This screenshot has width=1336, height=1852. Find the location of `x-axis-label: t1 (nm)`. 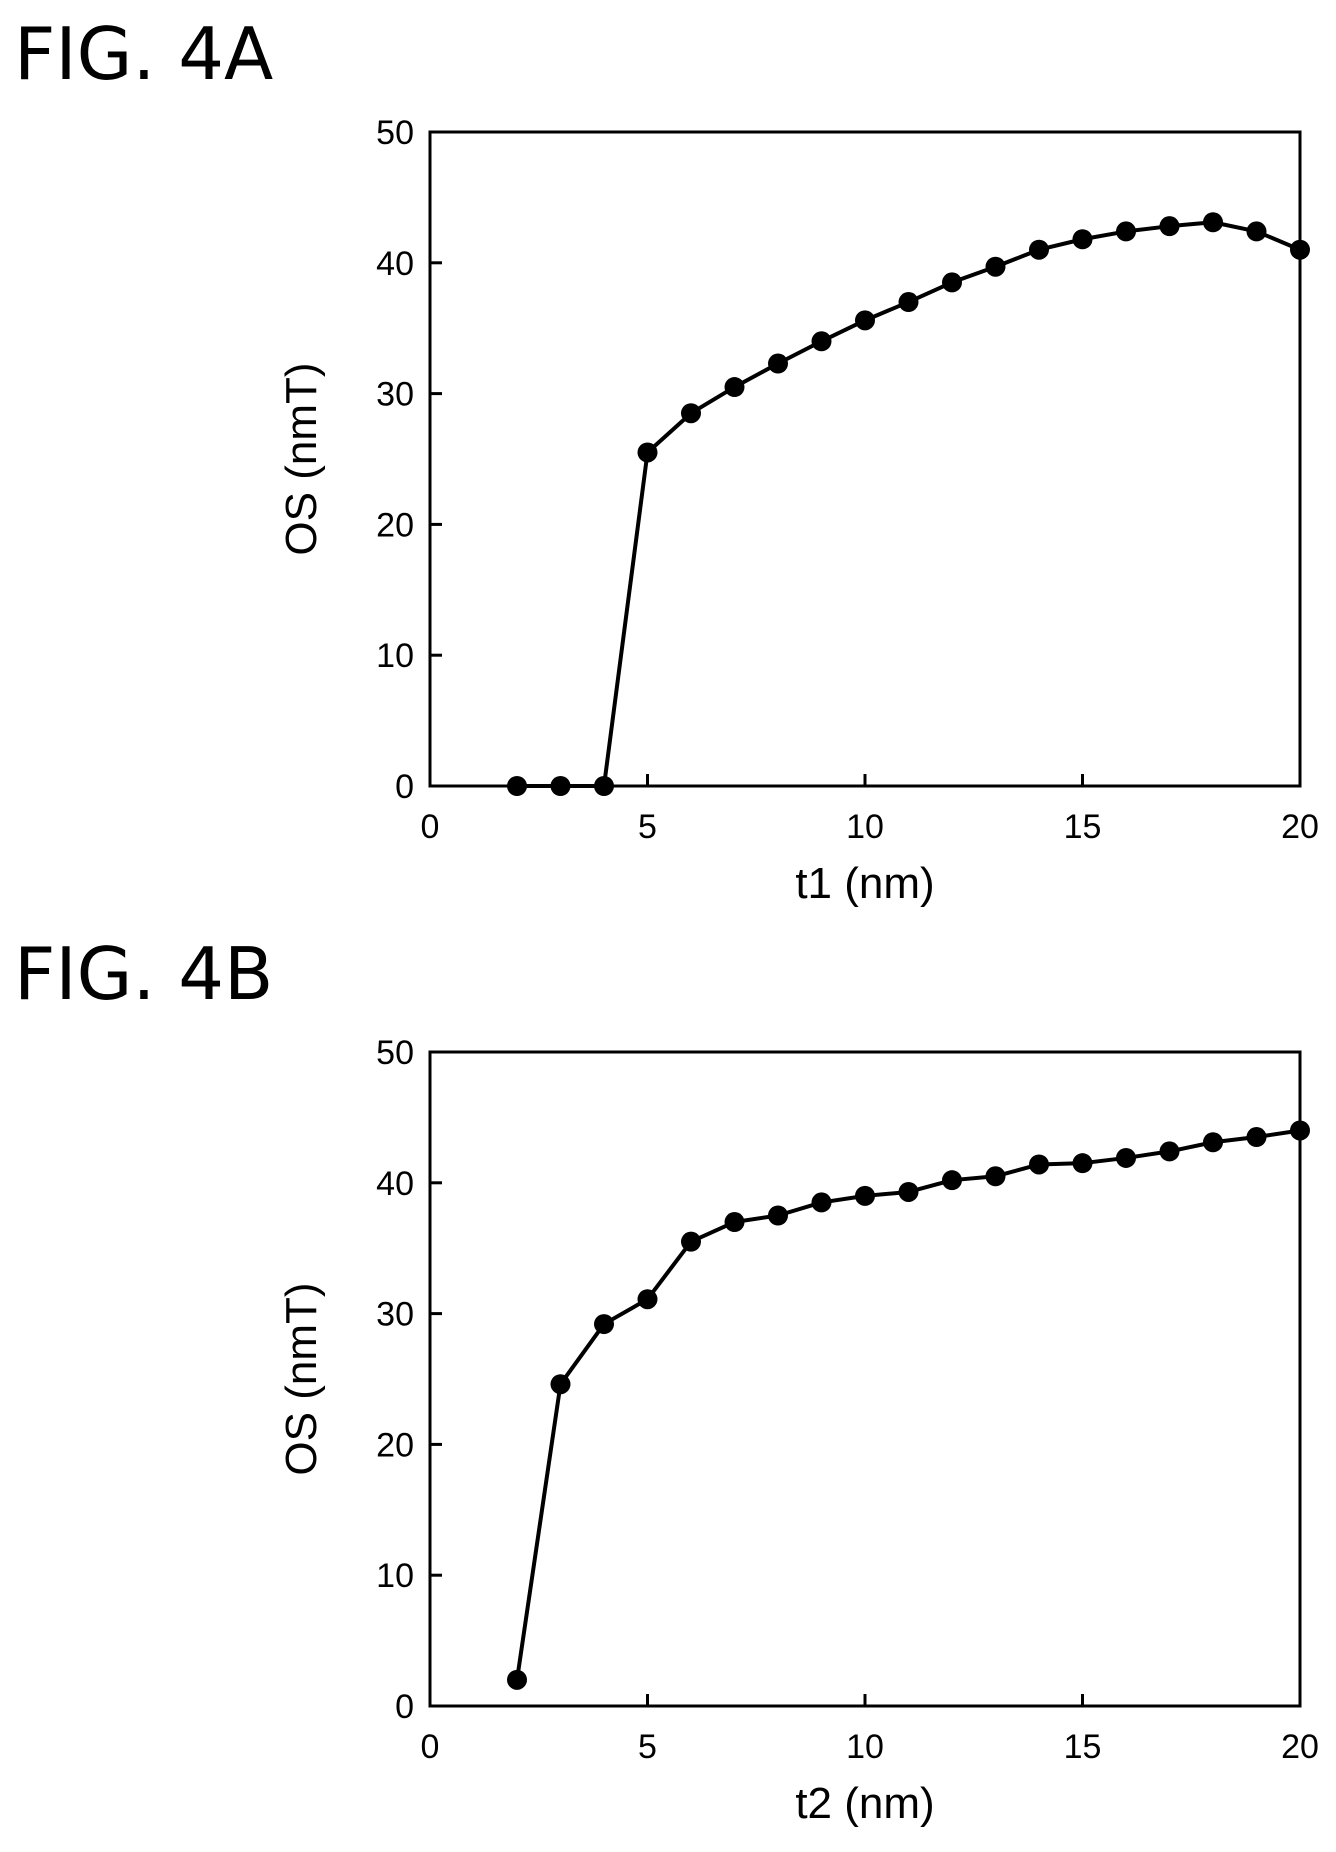

x-axis-label: t1 (nm) is located at coordinates (864, 883).